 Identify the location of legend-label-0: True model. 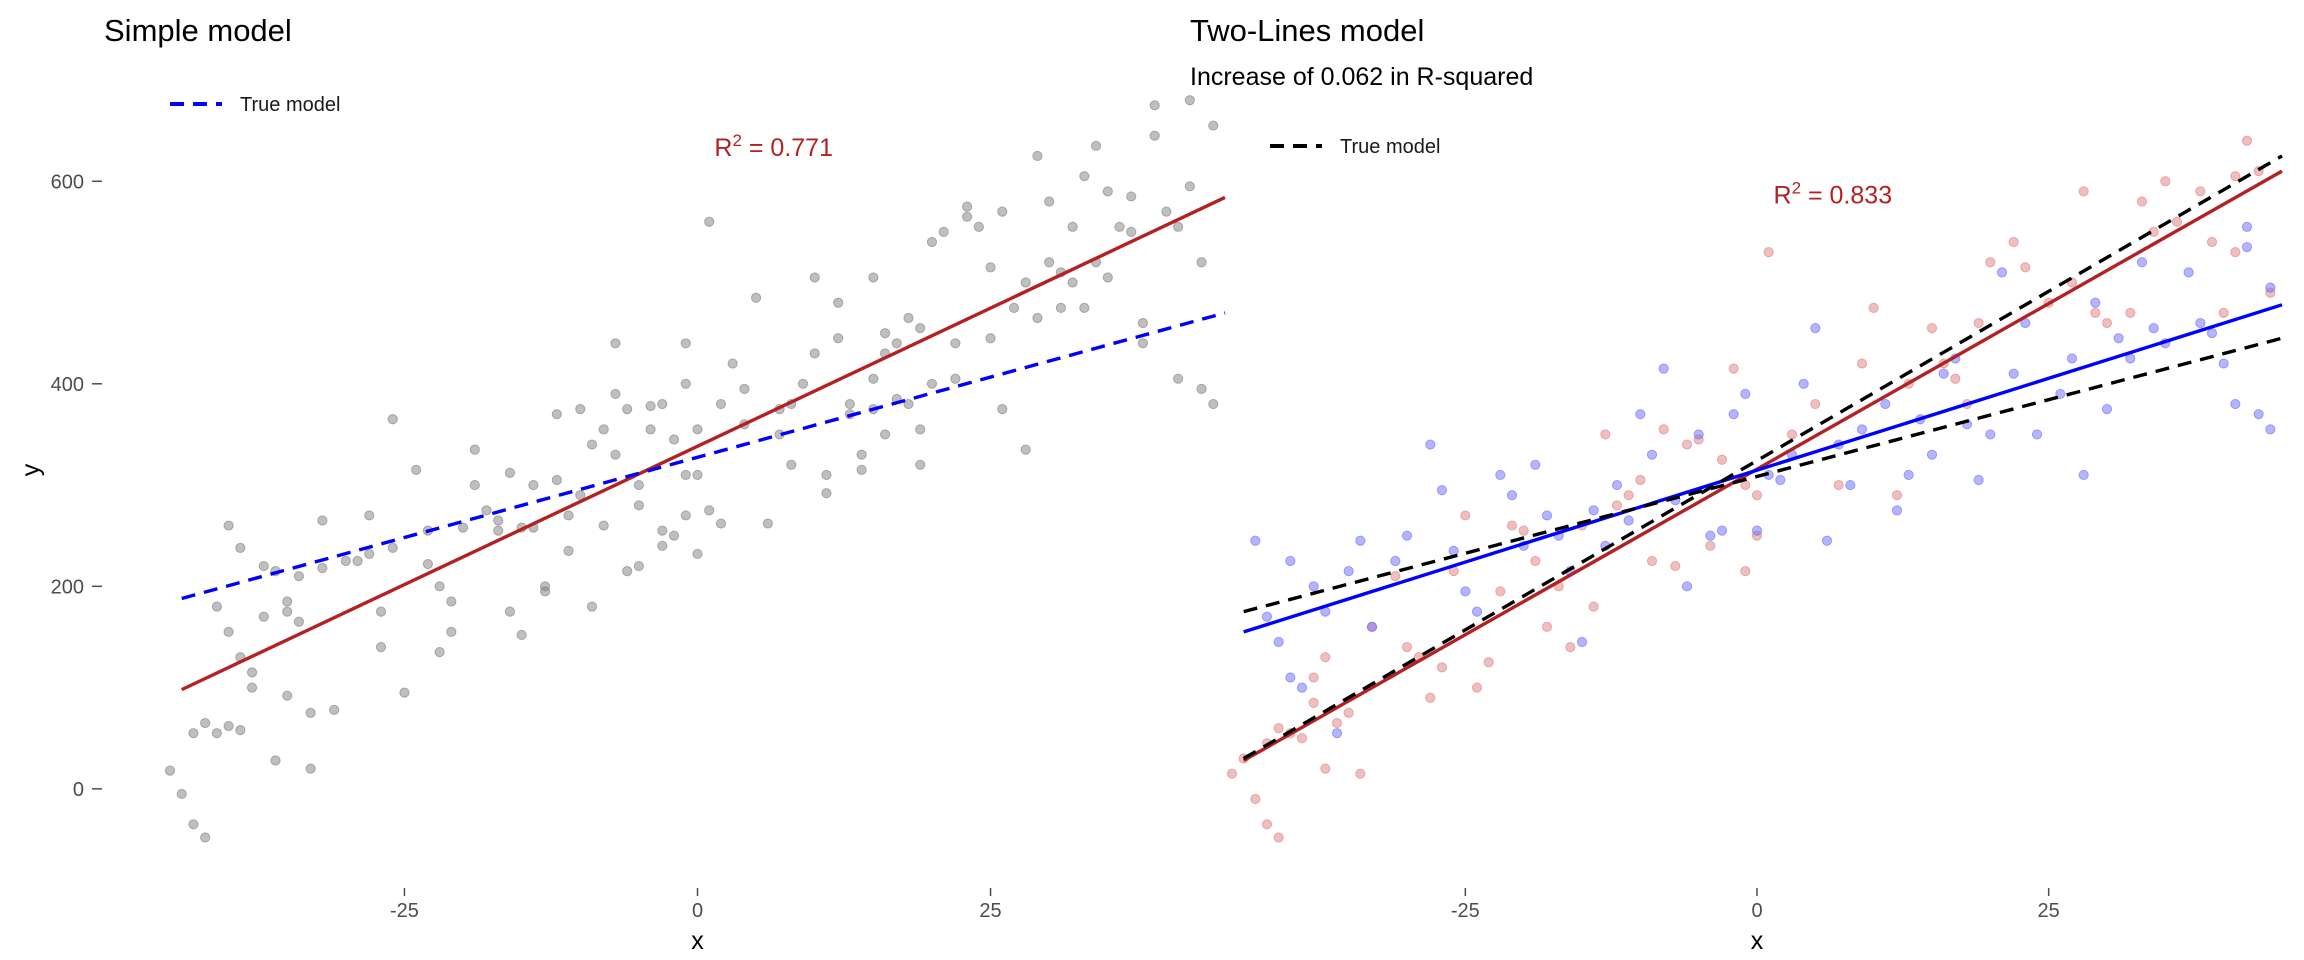
(290, 105).